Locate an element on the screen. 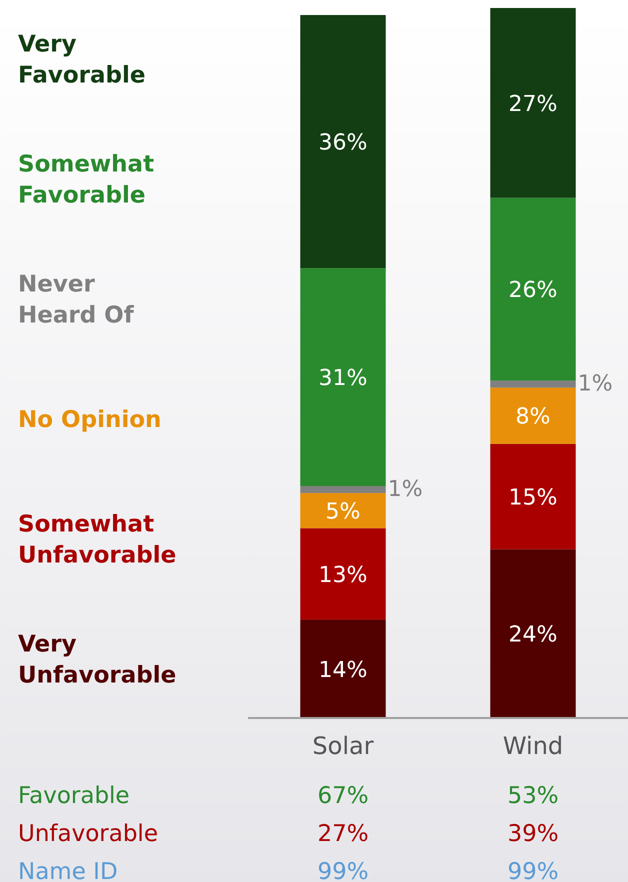 Image resolution: width=628 pixels, height=882 pixels. text: 53% is located at coordinates (533, 796).